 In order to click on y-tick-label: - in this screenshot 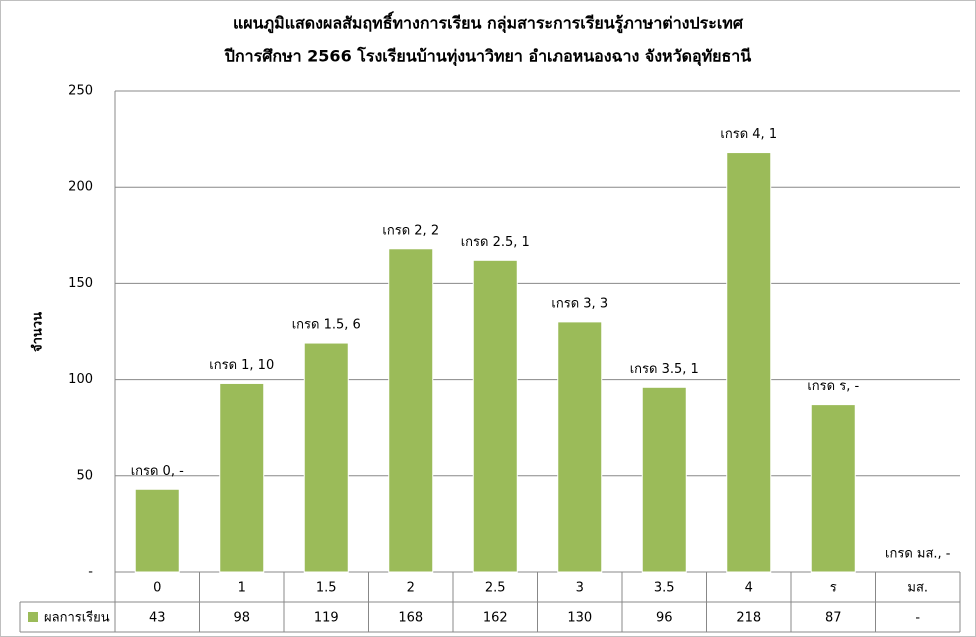, I will do `click(90, 572)`.